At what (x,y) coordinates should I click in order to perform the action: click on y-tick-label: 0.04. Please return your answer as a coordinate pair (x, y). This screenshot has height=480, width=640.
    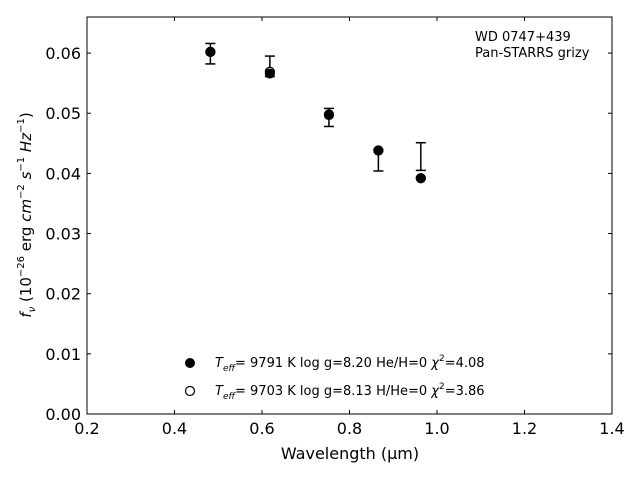
    Looking at the image, I should click on (63, 173).